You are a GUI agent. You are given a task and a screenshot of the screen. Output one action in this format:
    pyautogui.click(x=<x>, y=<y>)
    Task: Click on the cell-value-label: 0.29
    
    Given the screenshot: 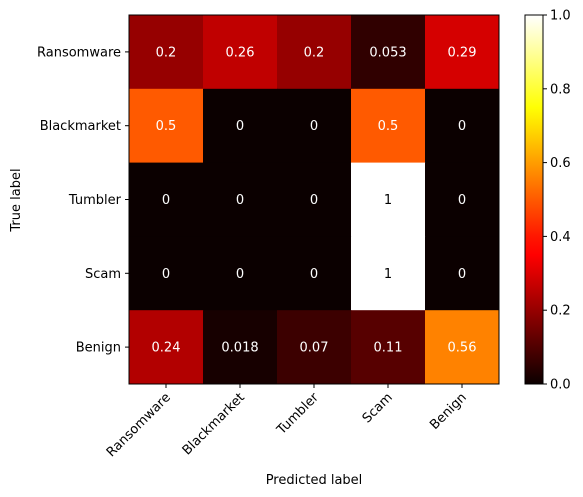 What is the action you would take?
    pyautogui.click(x=462, y=52)
    